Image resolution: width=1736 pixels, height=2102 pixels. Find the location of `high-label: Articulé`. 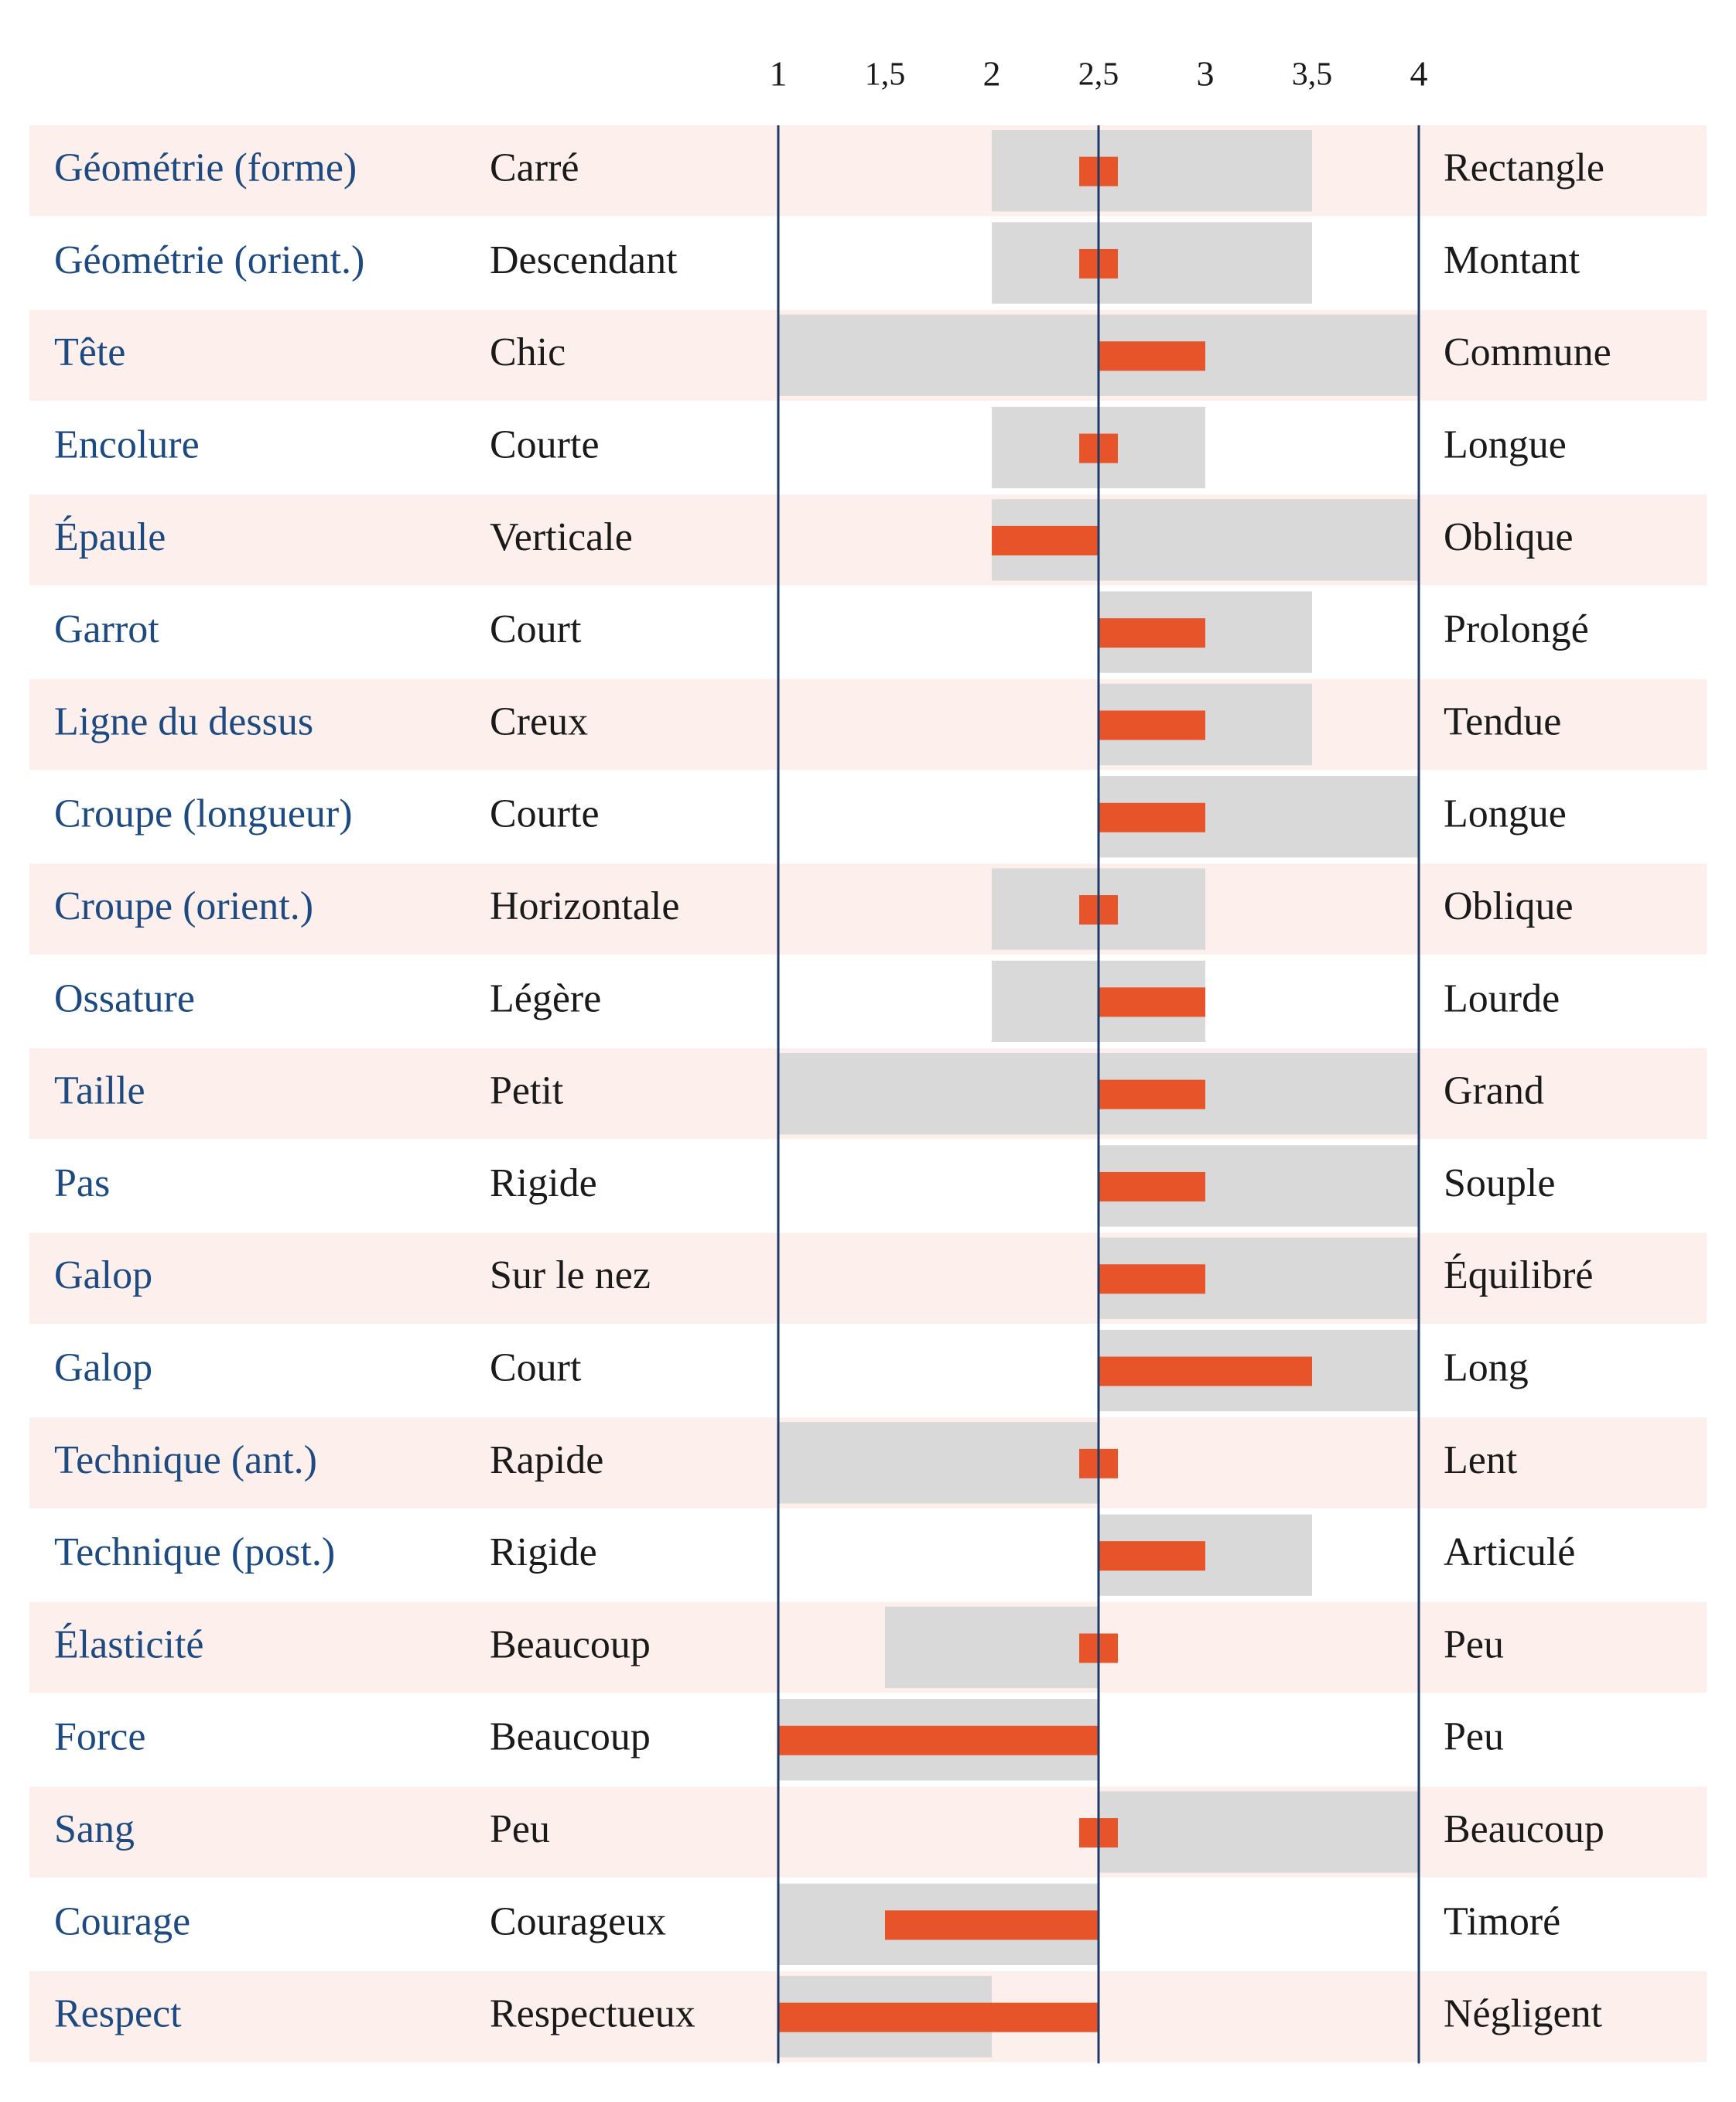

high-label: Articulé is located at coordinates (1509, 1552).